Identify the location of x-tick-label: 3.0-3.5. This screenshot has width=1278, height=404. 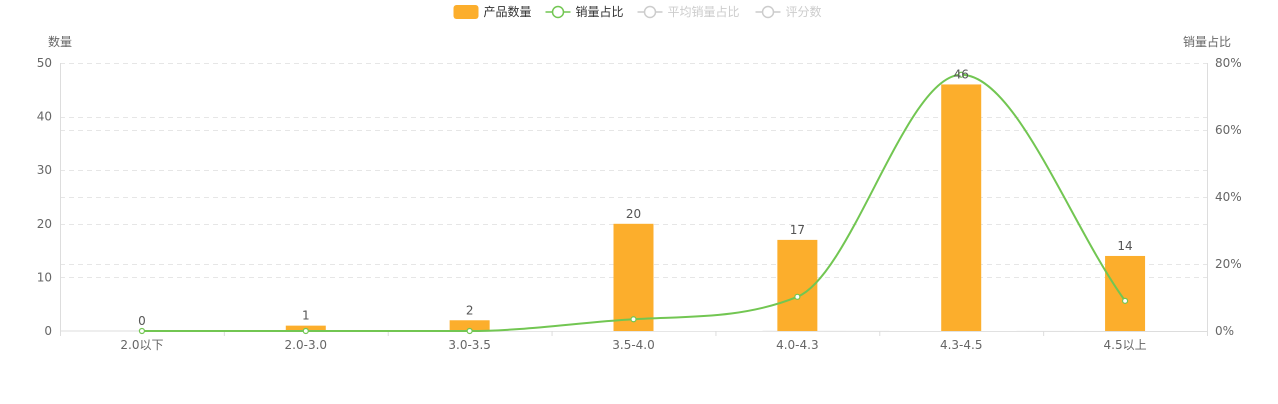
(469, 345).